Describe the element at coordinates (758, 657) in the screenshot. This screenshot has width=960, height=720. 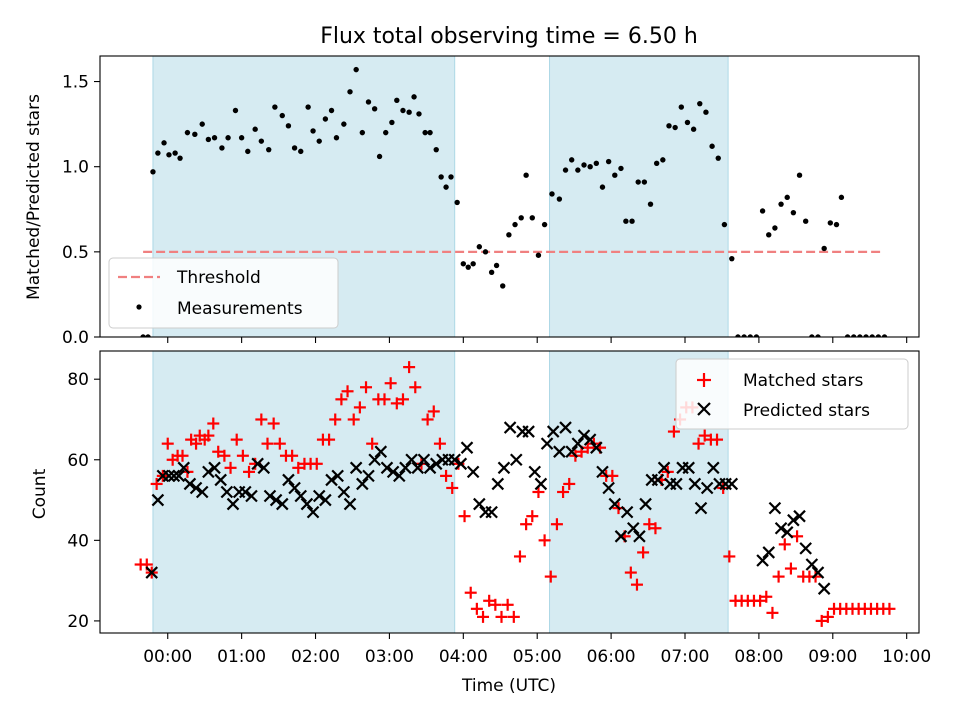
I see `x-tick-label: 08:00` at that location.